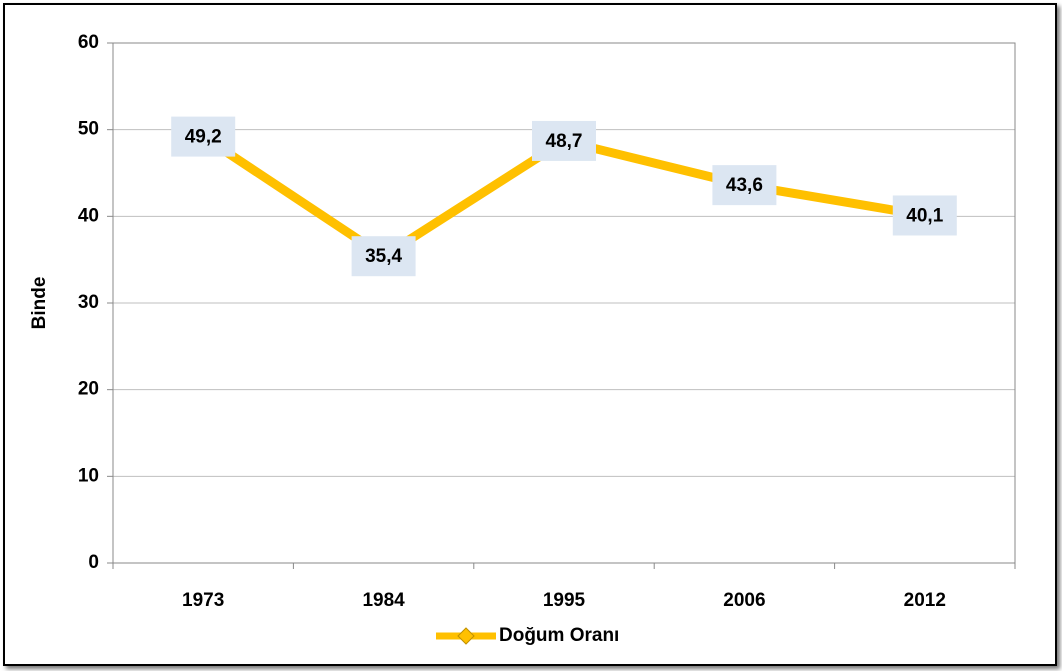 This screenshot has height=671, width=1062. Describe the element at coordinates (564, 600) in the screenshot. I see `x-tick-label: 1995` at that location.